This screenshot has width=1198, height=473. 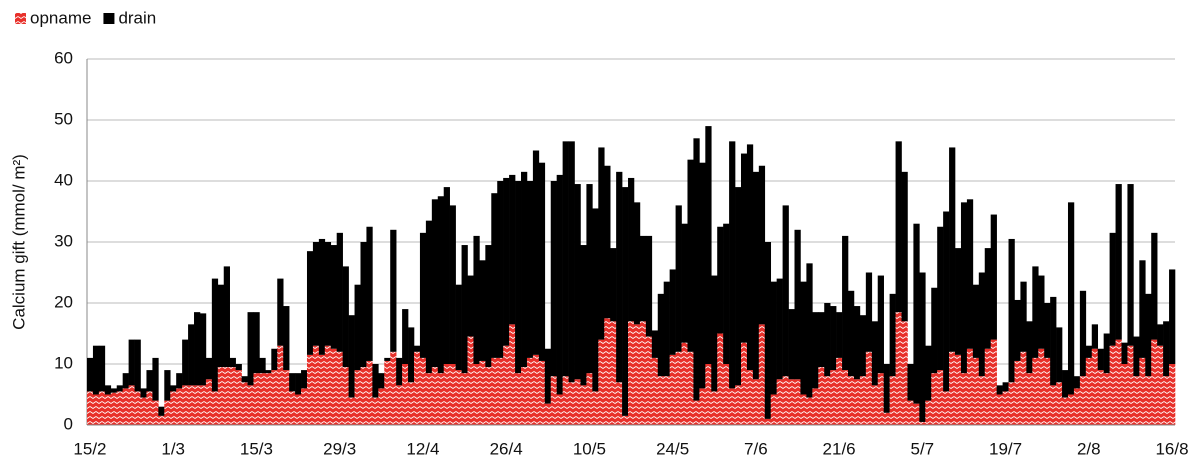 What do you see at coordinates (60, 17) in the screenshot?
I see `legend-label: opname` at bounding box center [60, 17].